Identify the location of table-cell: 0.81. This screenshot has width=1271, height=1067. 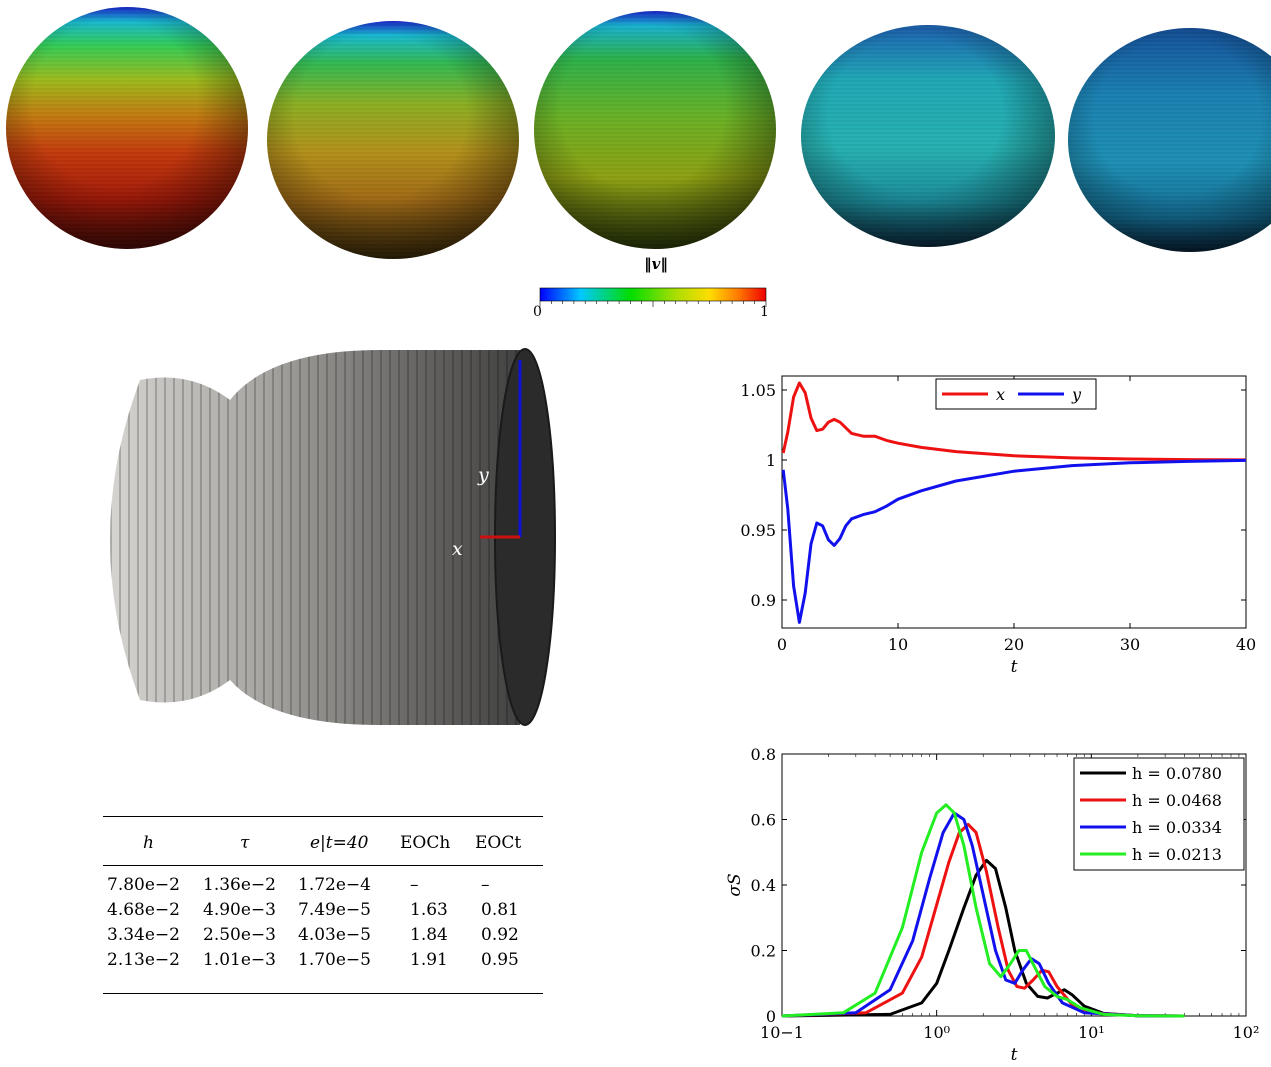
(500, 910).